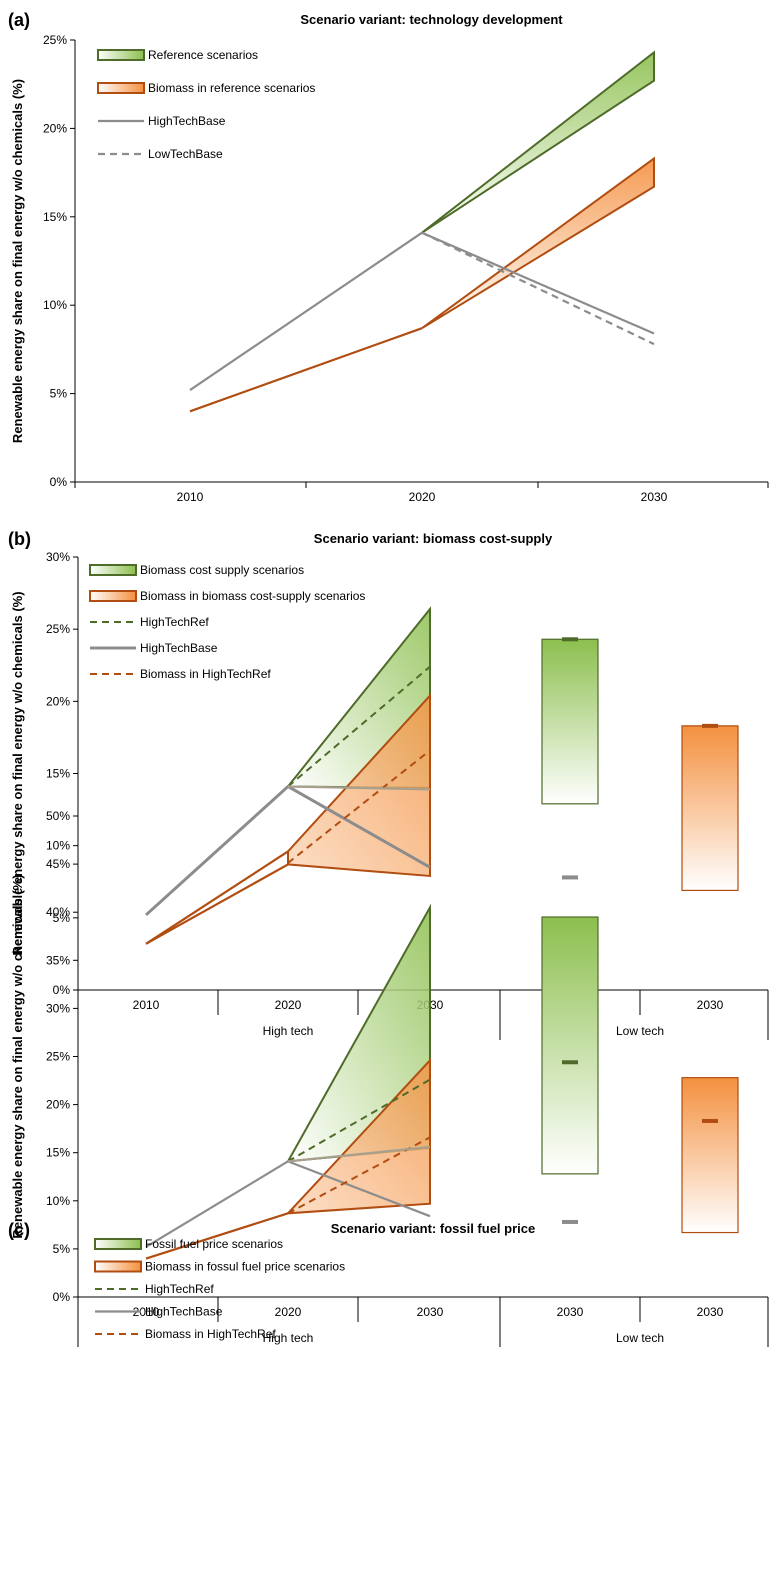 Image resolution: width=779 pixels, height=1585 pixels. I want to click on y-tick-label: 50%, so click(58, 816).